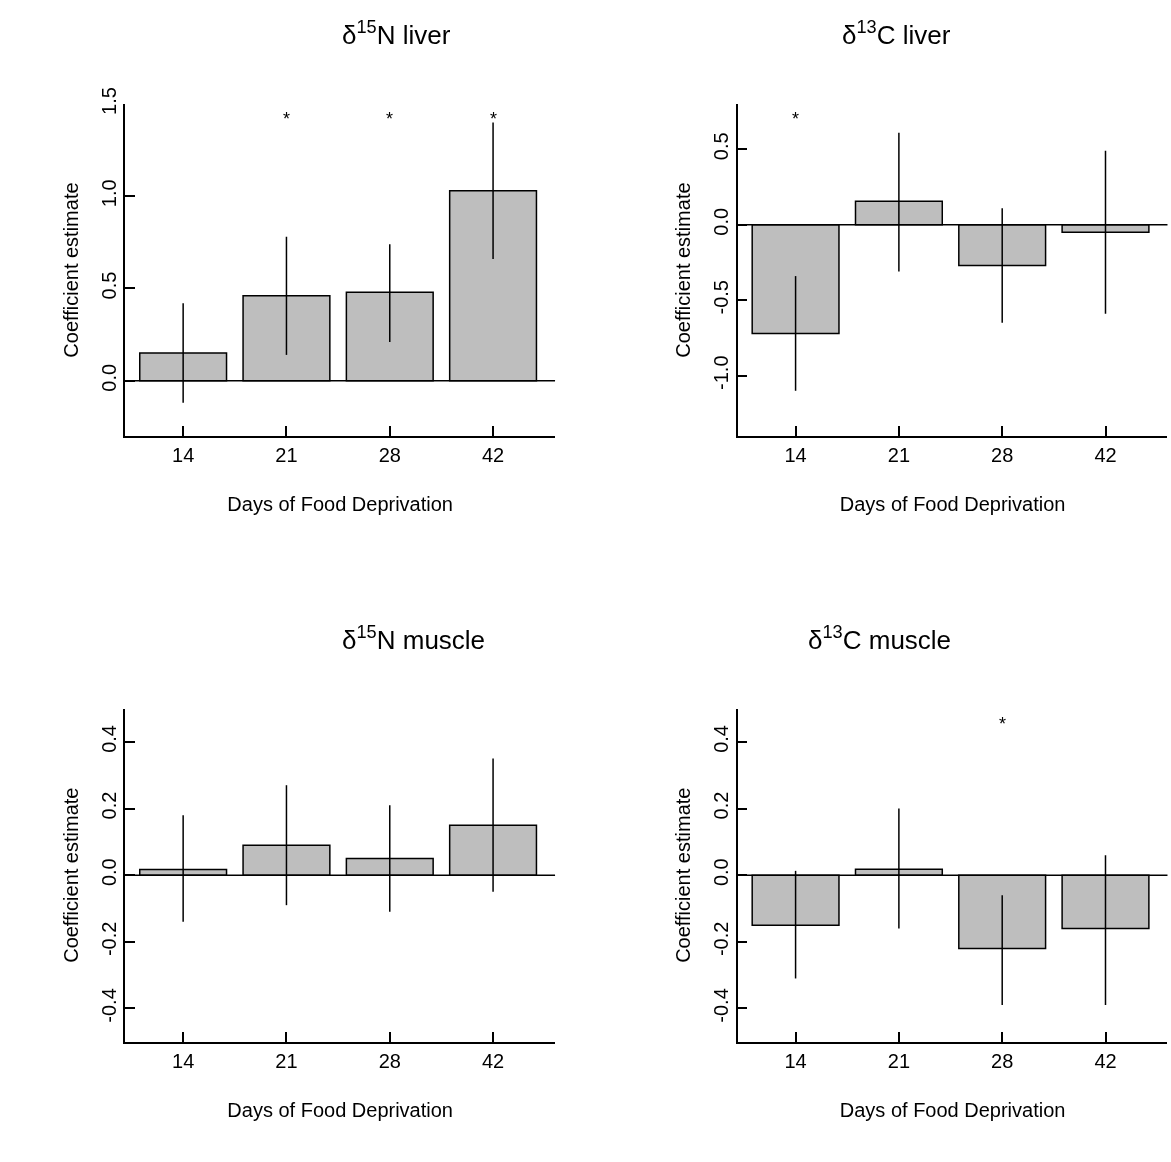 The image size is (1171, 1162). Describe the element at coordinates (108, 193) in the screenshot. I see `y-tick-label: 1.0` at that location.